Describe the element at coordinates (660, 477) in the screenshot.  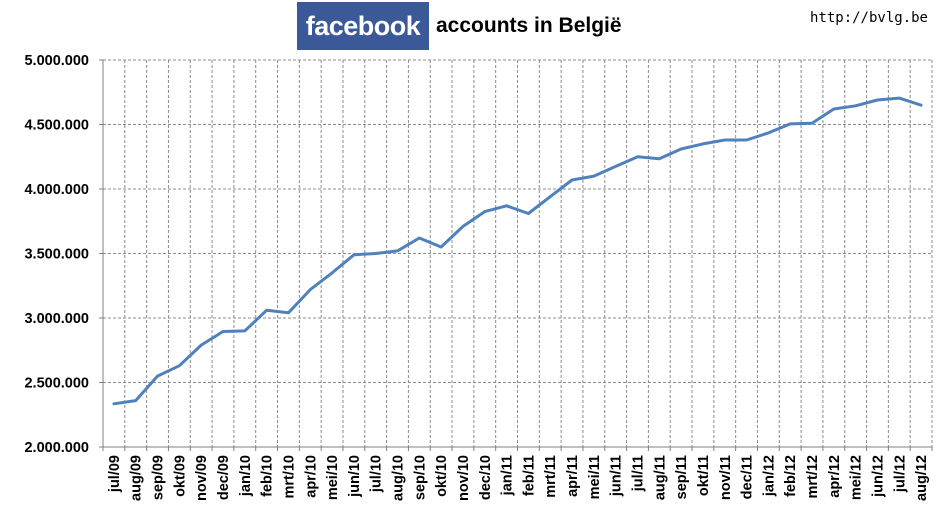
I see `x-tick-label: aug/11` at that location.